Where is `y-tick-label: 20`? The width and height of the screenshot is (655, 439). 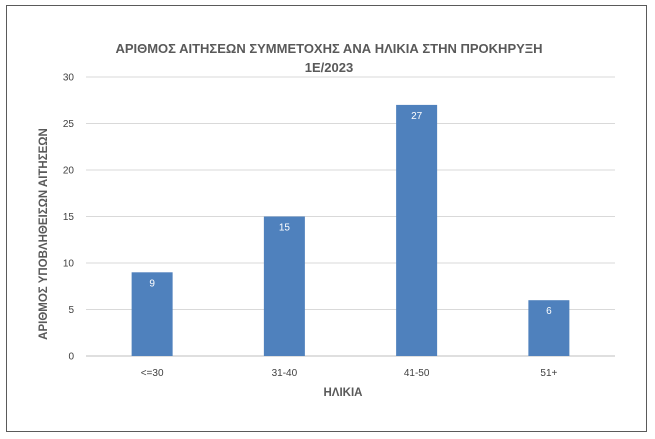 y-tick-label: 20 is located at coordinates (69, 171).